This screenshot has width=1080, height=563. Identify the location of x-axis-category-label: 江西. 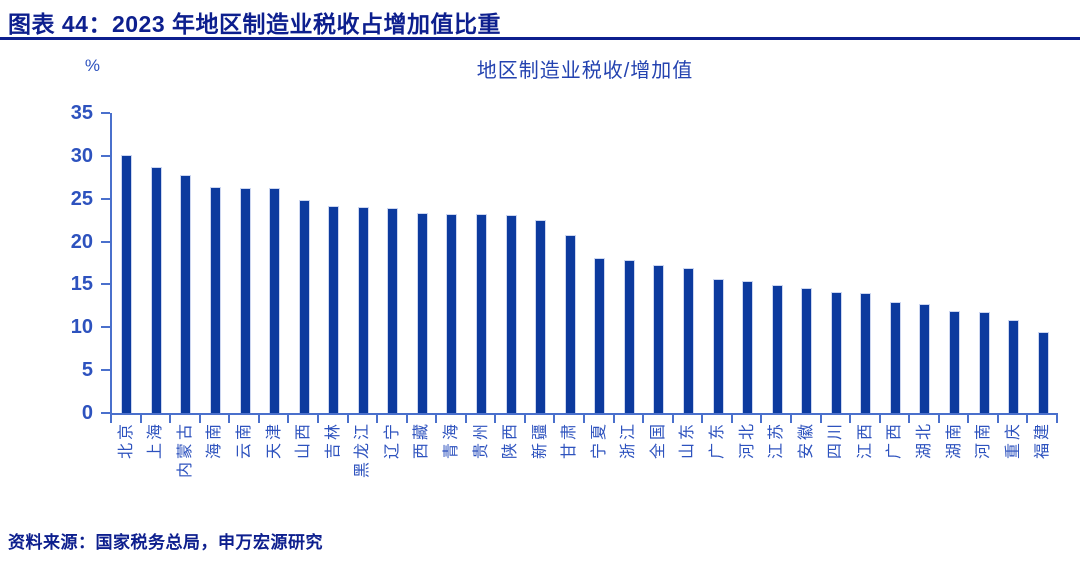
(865, 440).